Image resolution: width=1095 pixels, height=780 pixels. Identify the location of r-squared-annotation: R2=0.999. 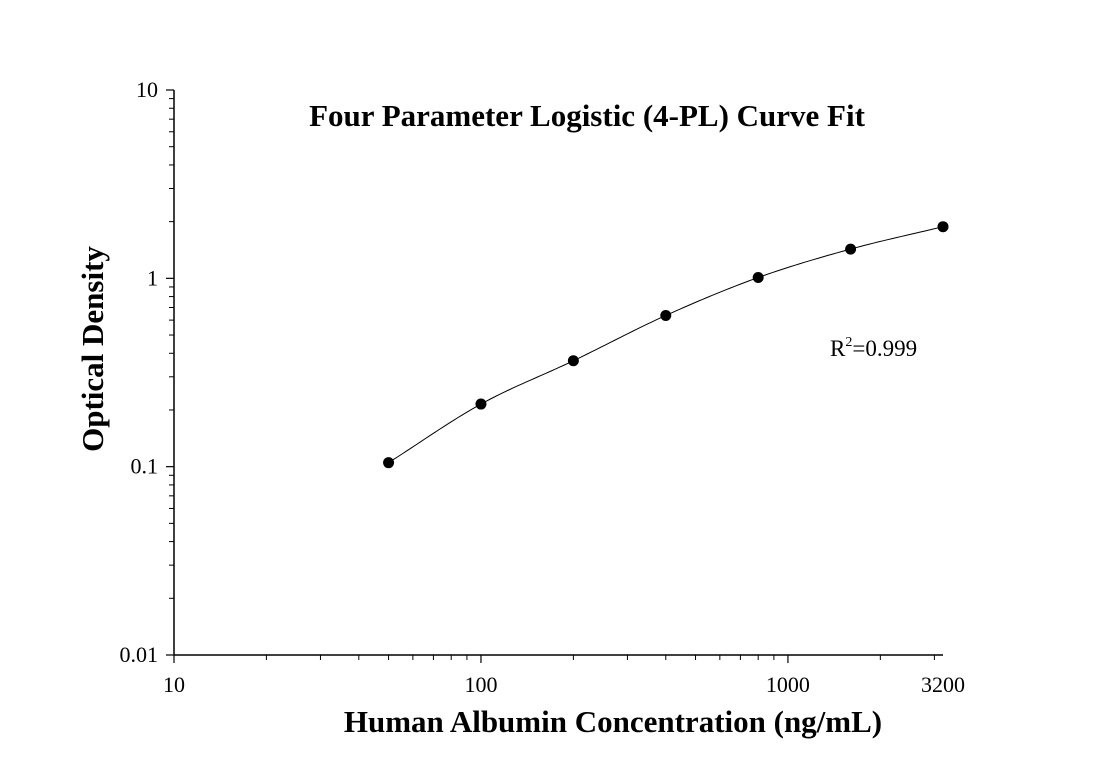
(873, 348).